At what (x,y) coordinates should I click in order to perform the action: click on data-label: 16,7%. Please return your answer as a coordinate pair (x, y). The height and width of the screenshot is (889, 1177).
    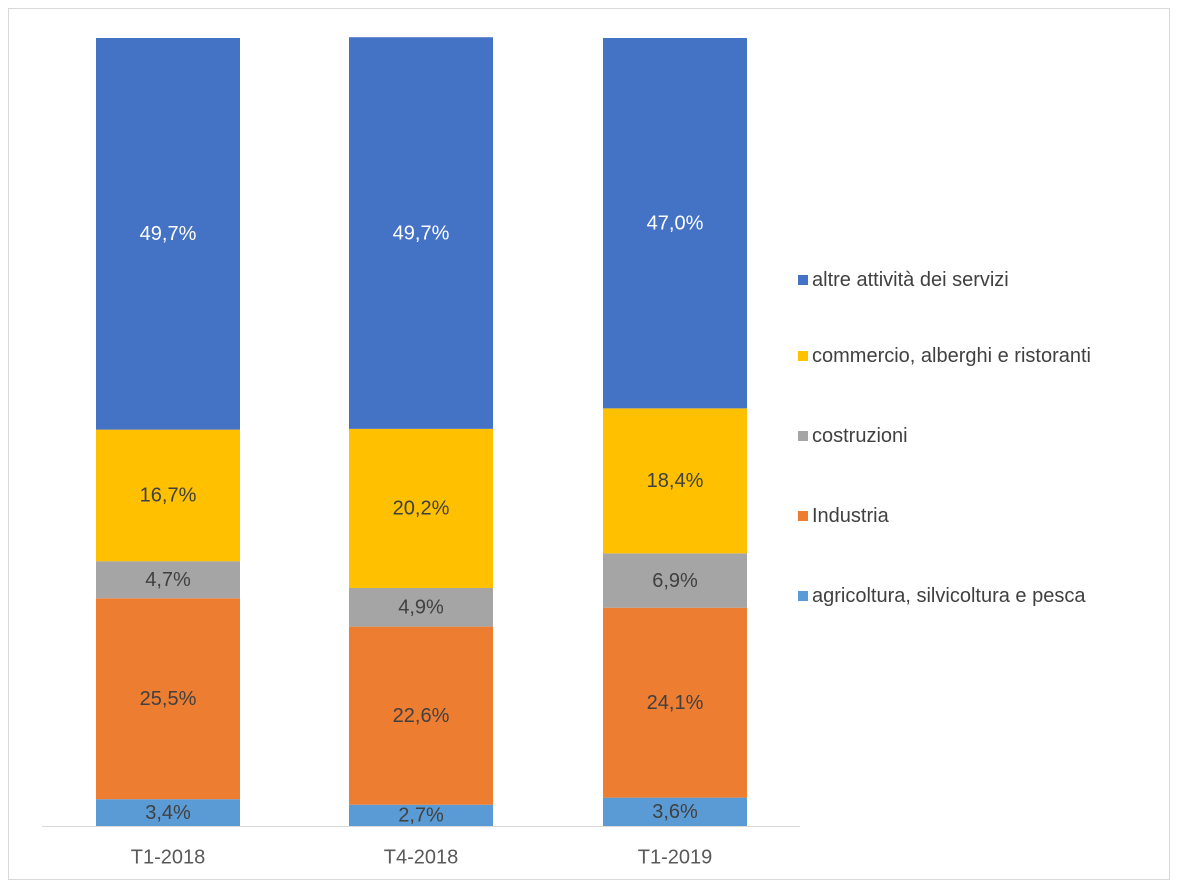
    Looking at the image, I should click on (168, 496).